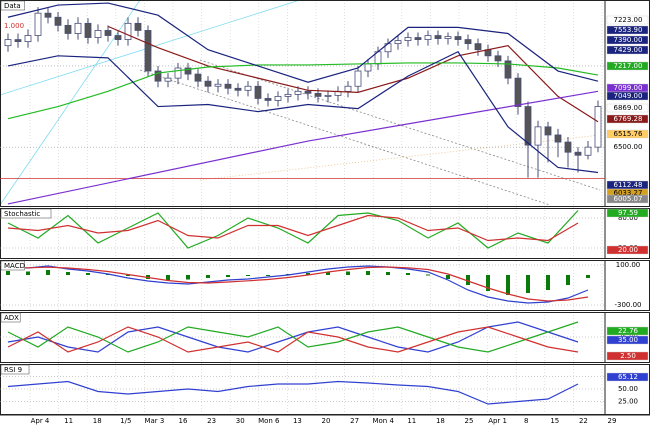 The width and height of the screenshot is (650, 427). I want to click on tag-label: 6515.76, so click(628, 134).